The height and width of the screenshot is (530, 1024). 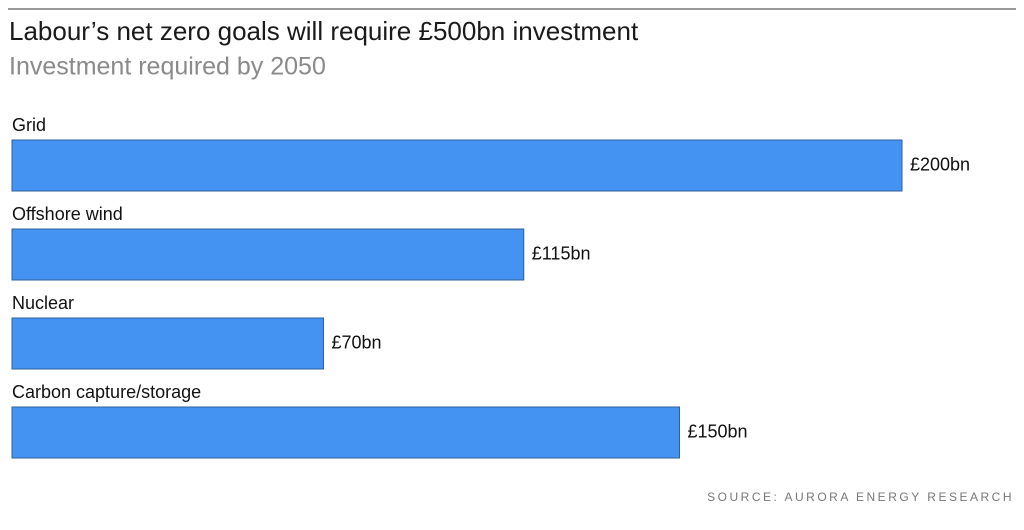 I want to click on value-label: £70bn, so click(x=357, y=342).